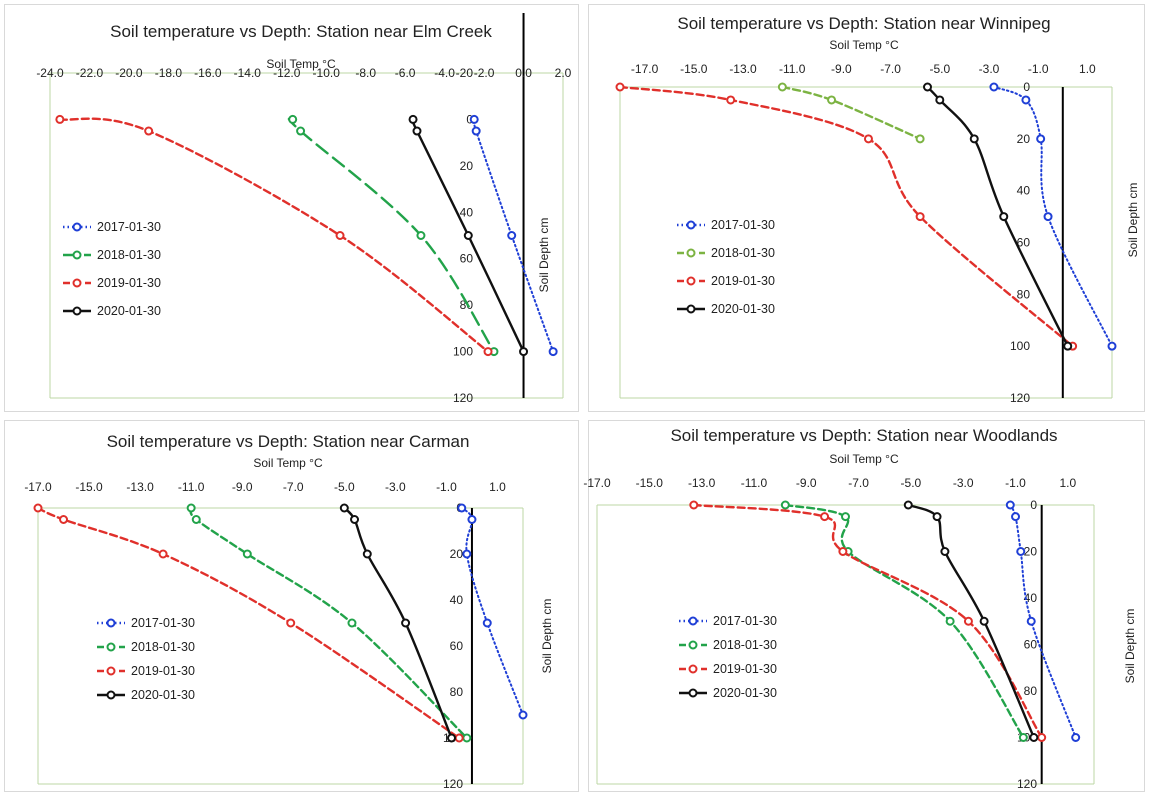  What do you see at coordinates (242, 487) in the screenshot?
I see `x-tick-label: -9.0` at bounding box center [242, 487].